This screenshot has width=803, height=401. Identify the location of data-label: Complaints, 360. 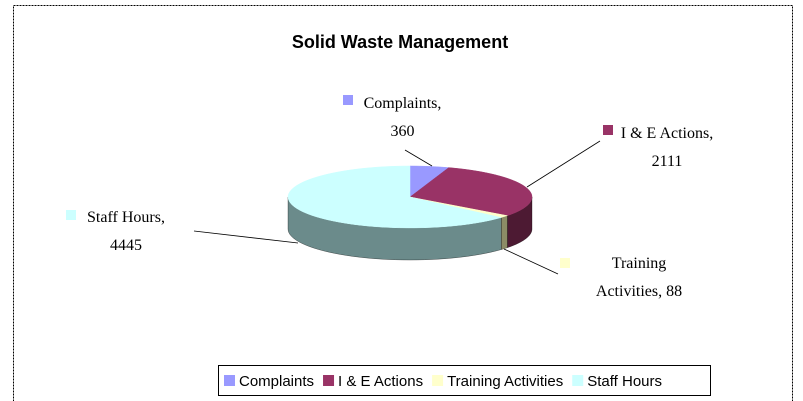
(402, 118).